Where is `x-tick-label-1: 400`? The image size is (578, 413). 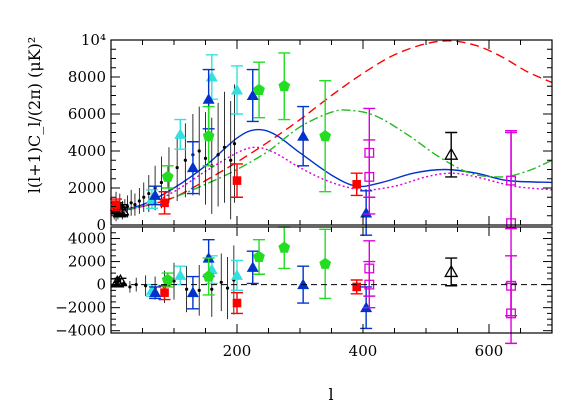 x-tick-label-1: 400 is located at coordinates (363, 351).